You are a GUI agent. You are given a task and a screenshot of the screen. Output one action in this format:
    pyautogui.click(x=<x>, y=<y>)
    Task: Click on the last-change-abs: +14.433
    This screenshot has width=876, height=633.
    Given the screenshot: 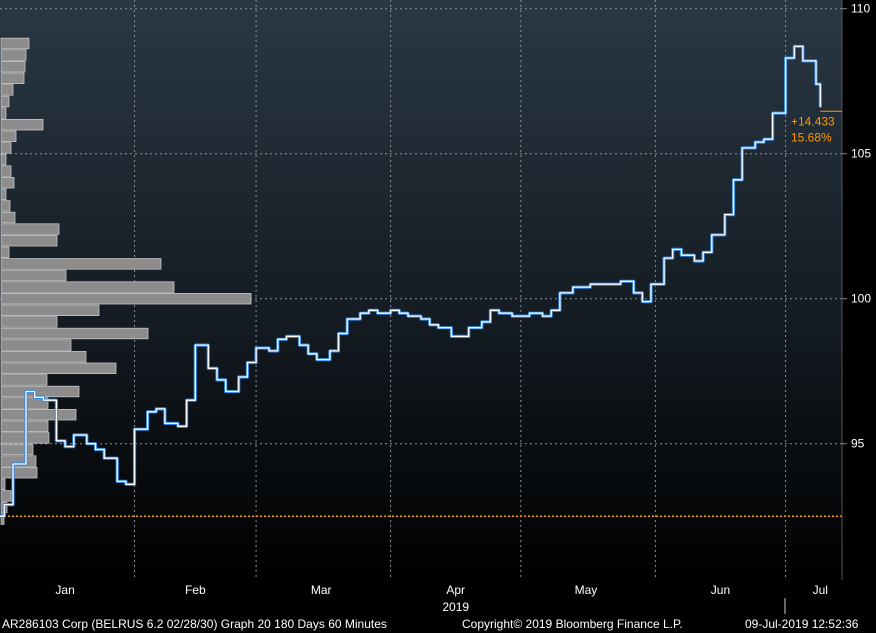 What is the action you would take?
    pyautogui.click(x=813, y=121)
    